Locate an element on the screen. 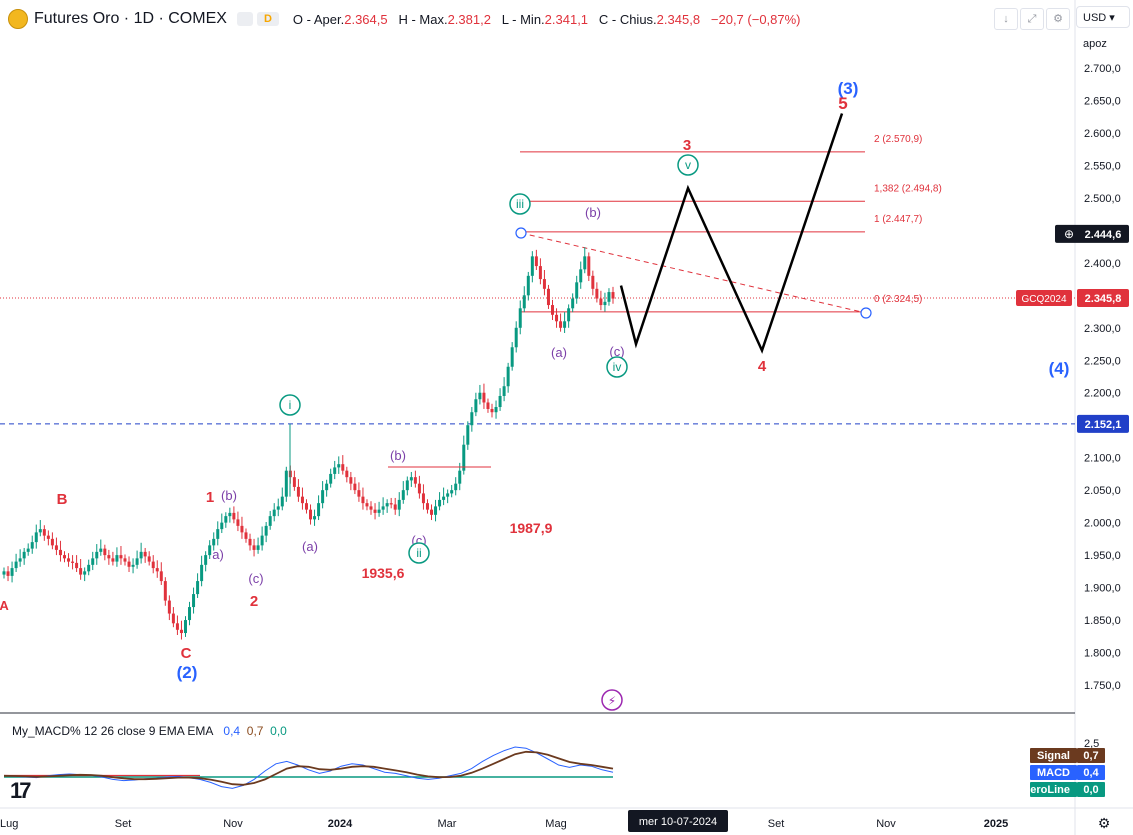 The height and width of the screenshot is (835, 1133). wave-circle is located at coordinates (688, 165).